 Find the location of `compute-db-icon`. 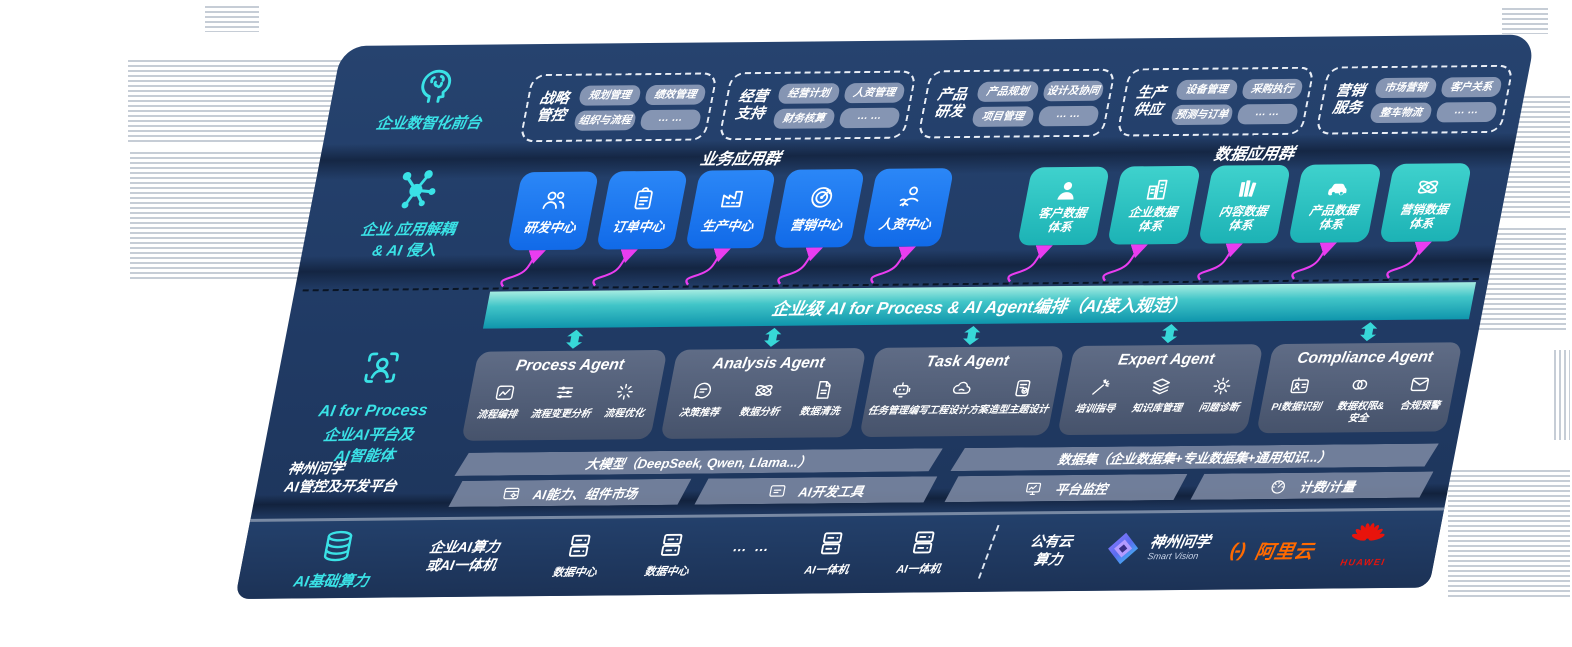

compute-db-icon is located at coordinates (337, 546).